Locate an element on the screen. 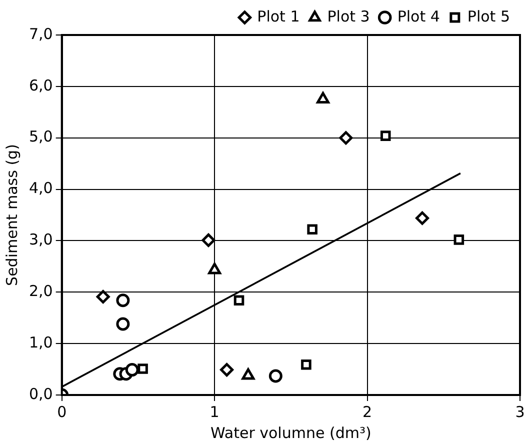 The width and height of the screenshot is (532, 443). y-tick-label: 7,0 is located at coordinates (40, 33).